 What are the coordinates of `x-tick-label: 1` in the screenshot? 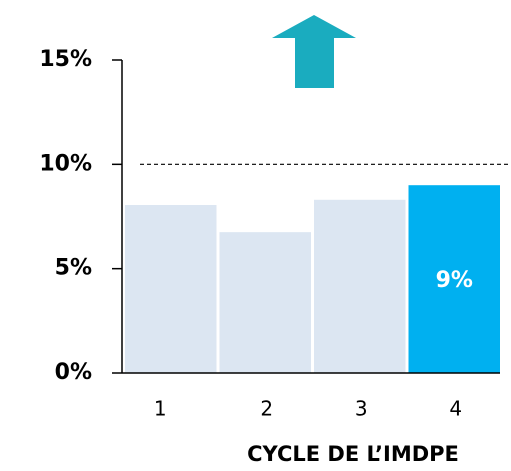 It's located at (160, 409).